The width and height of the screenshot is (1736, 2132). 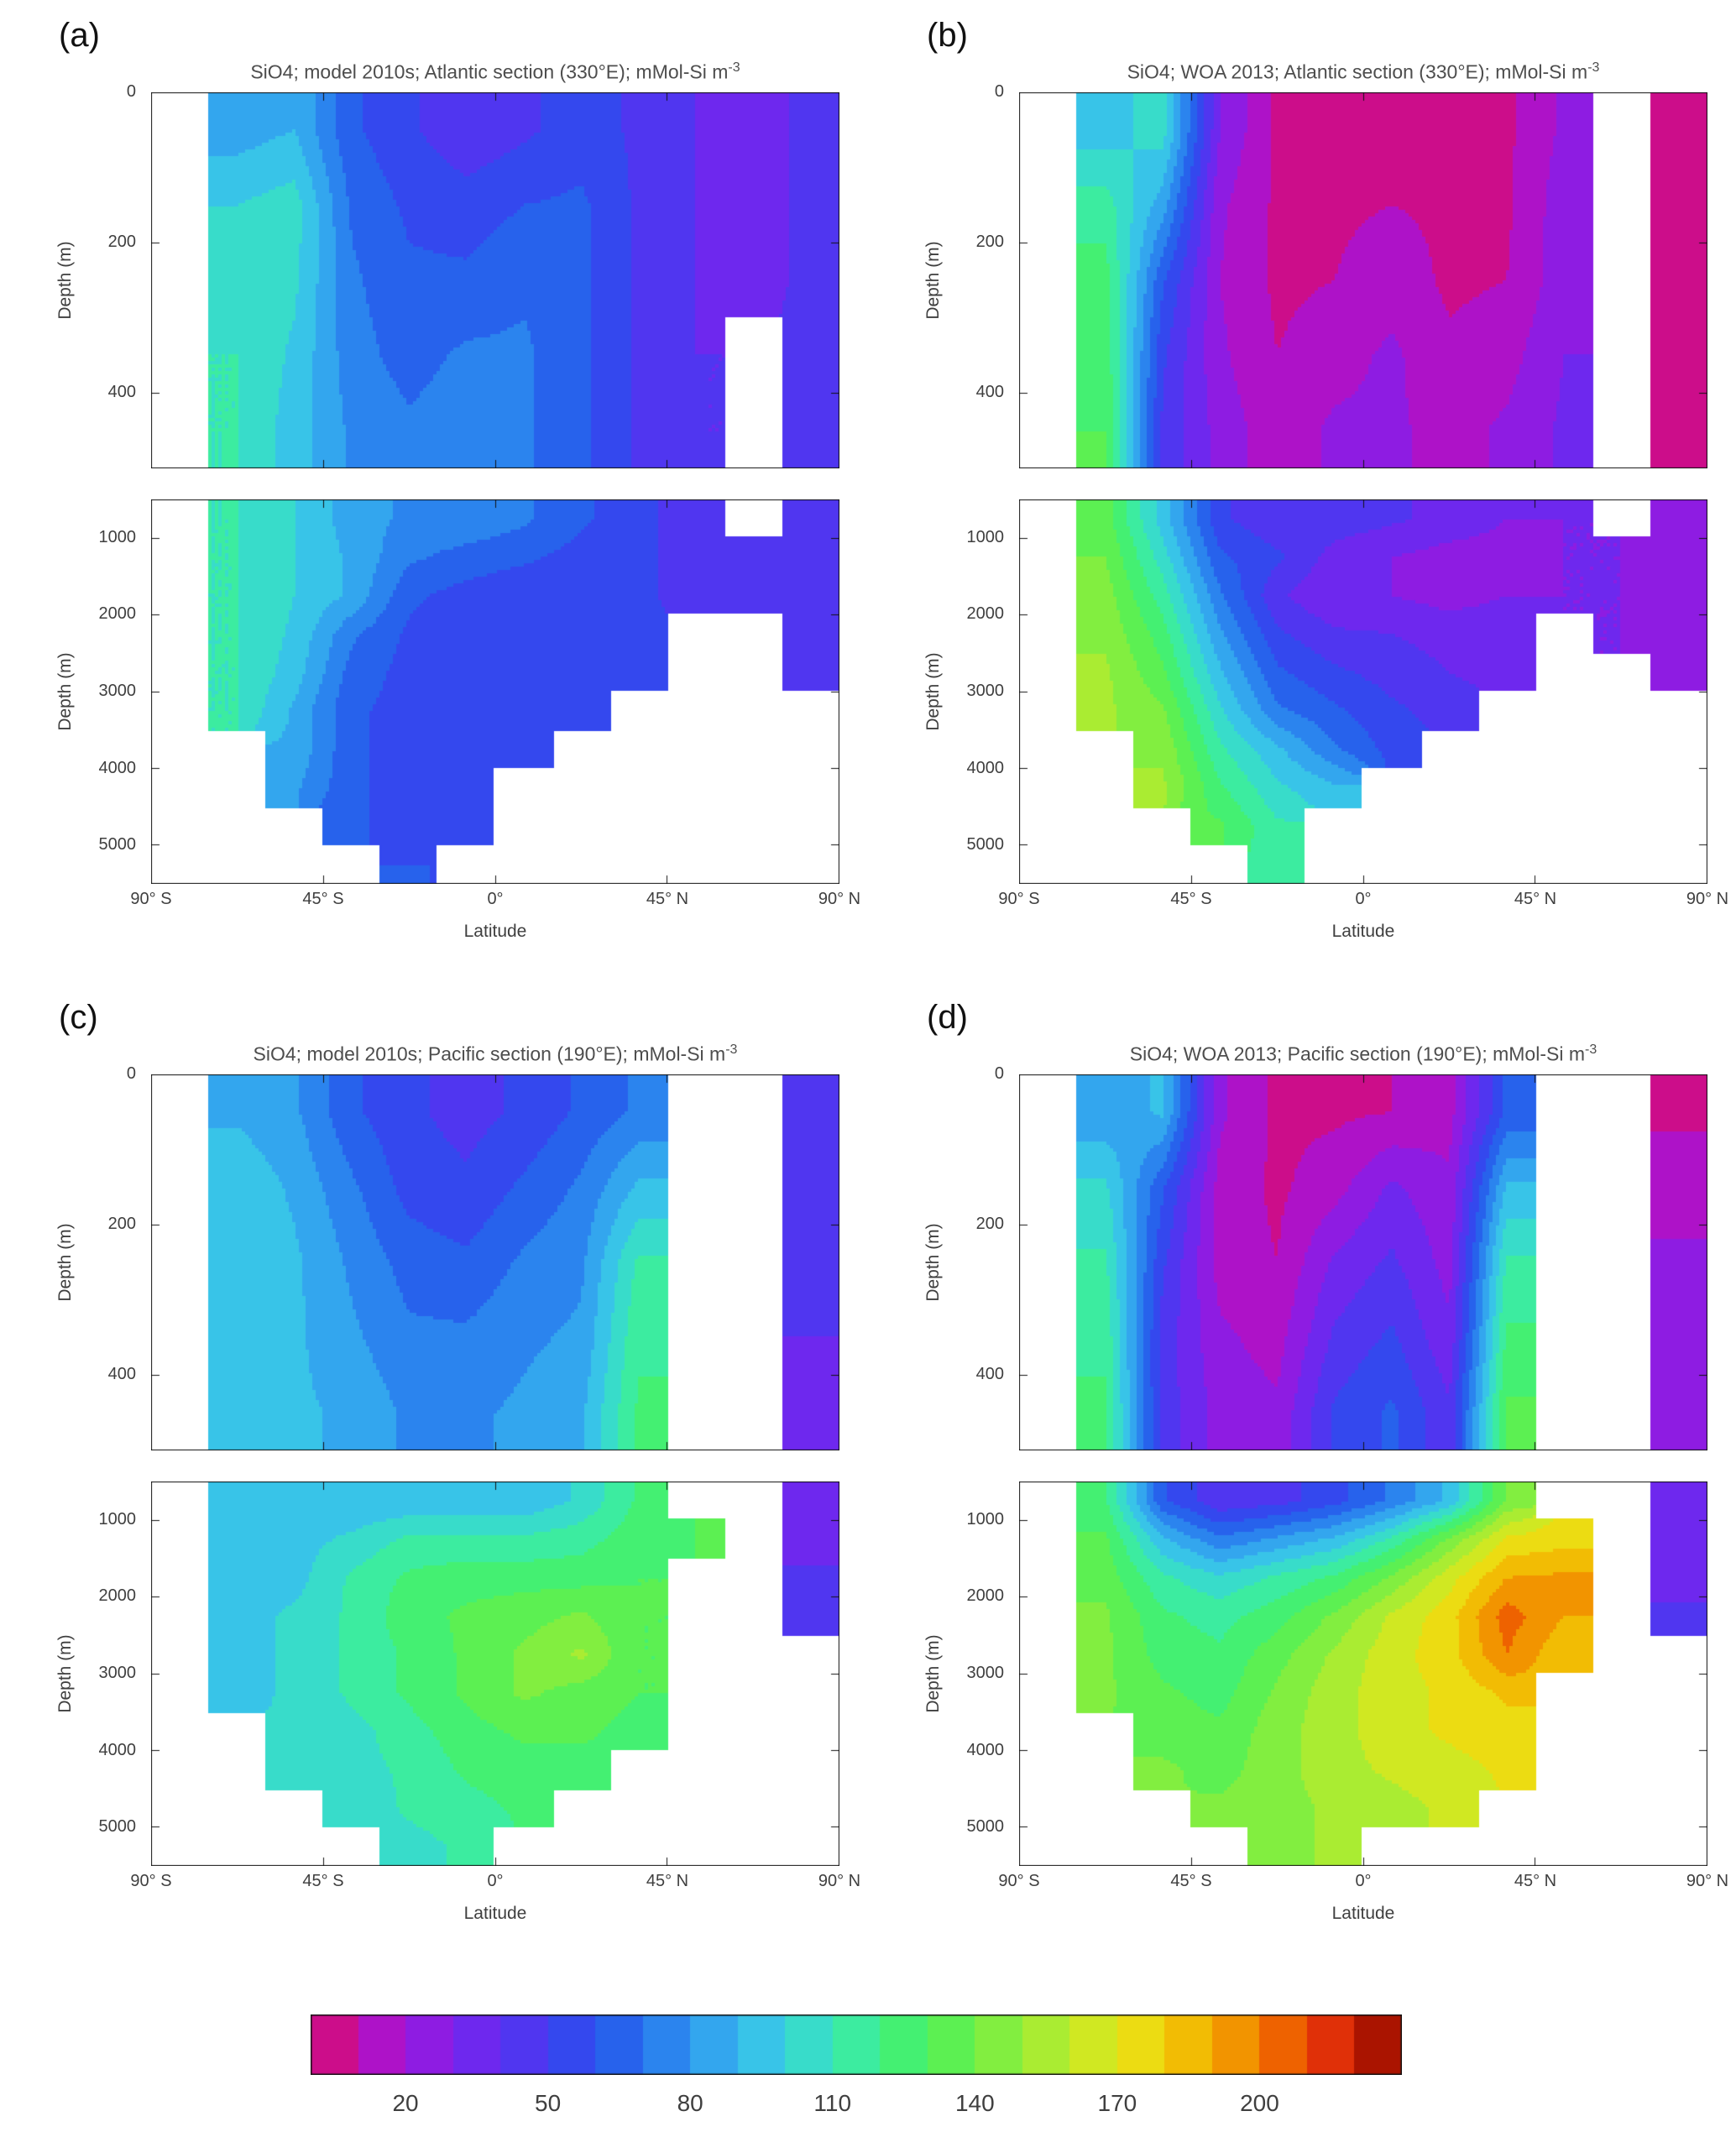 What do you see at coordinates (690, 2103) in the screenshot?
I see `colorbar-tick-label: 80` at bounding box center [690, 2103].